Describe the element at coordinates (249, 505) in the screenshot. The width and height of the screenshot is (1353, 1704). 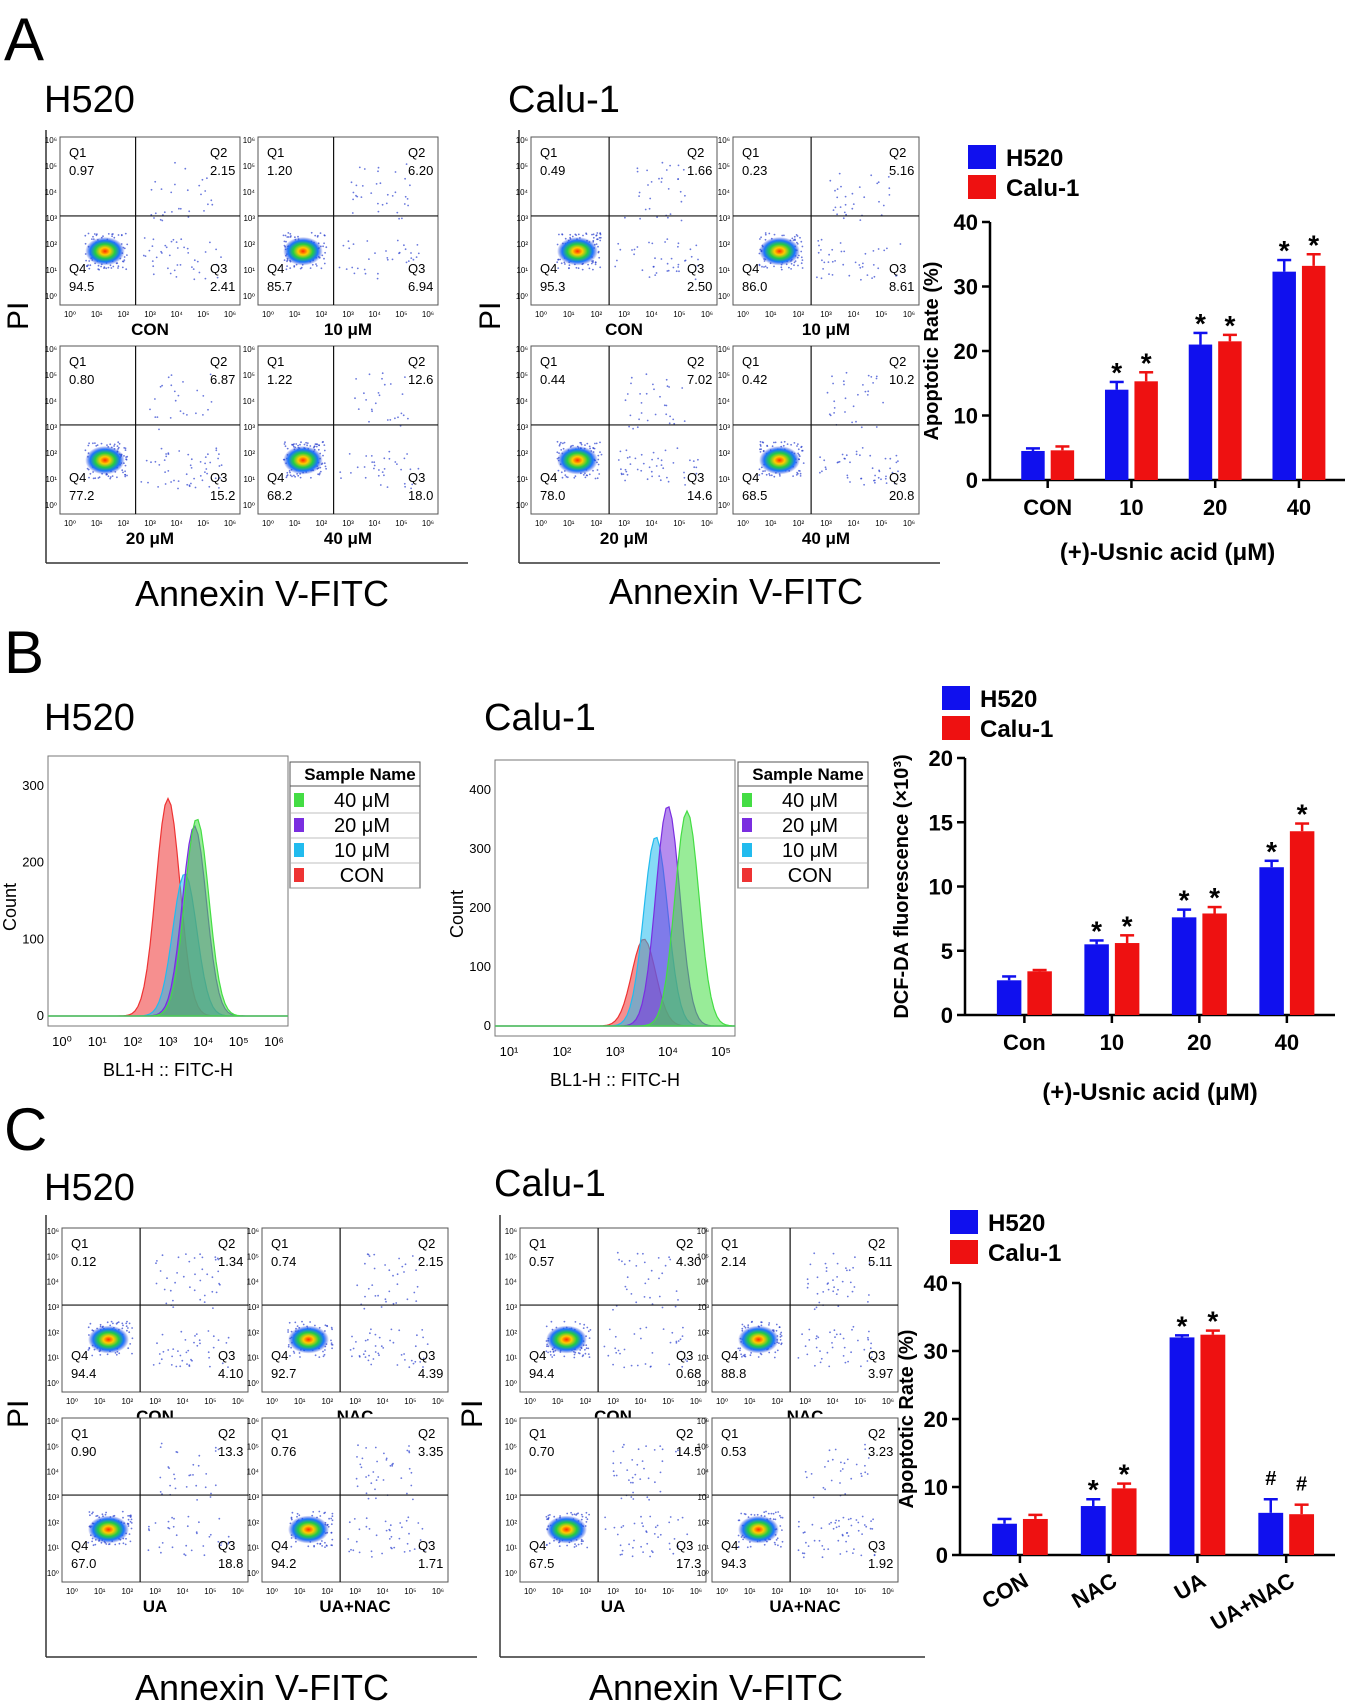
I see `y-tick-label: 10⁰` at that location.